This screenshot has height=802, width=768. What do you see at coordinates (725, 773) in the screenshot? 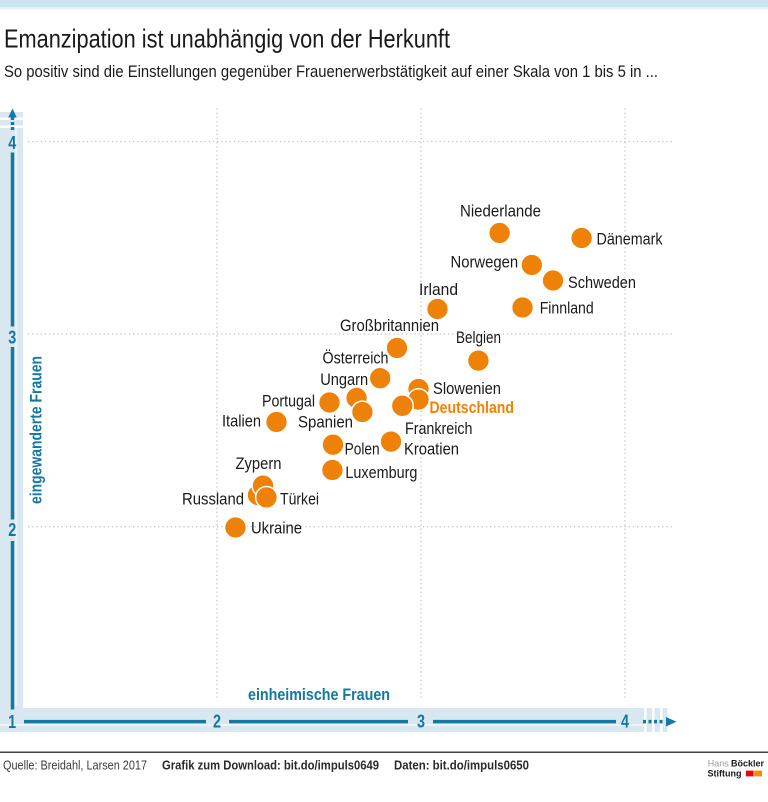
I see `svg-text: Stiftung` at bounding box center [725, 773].